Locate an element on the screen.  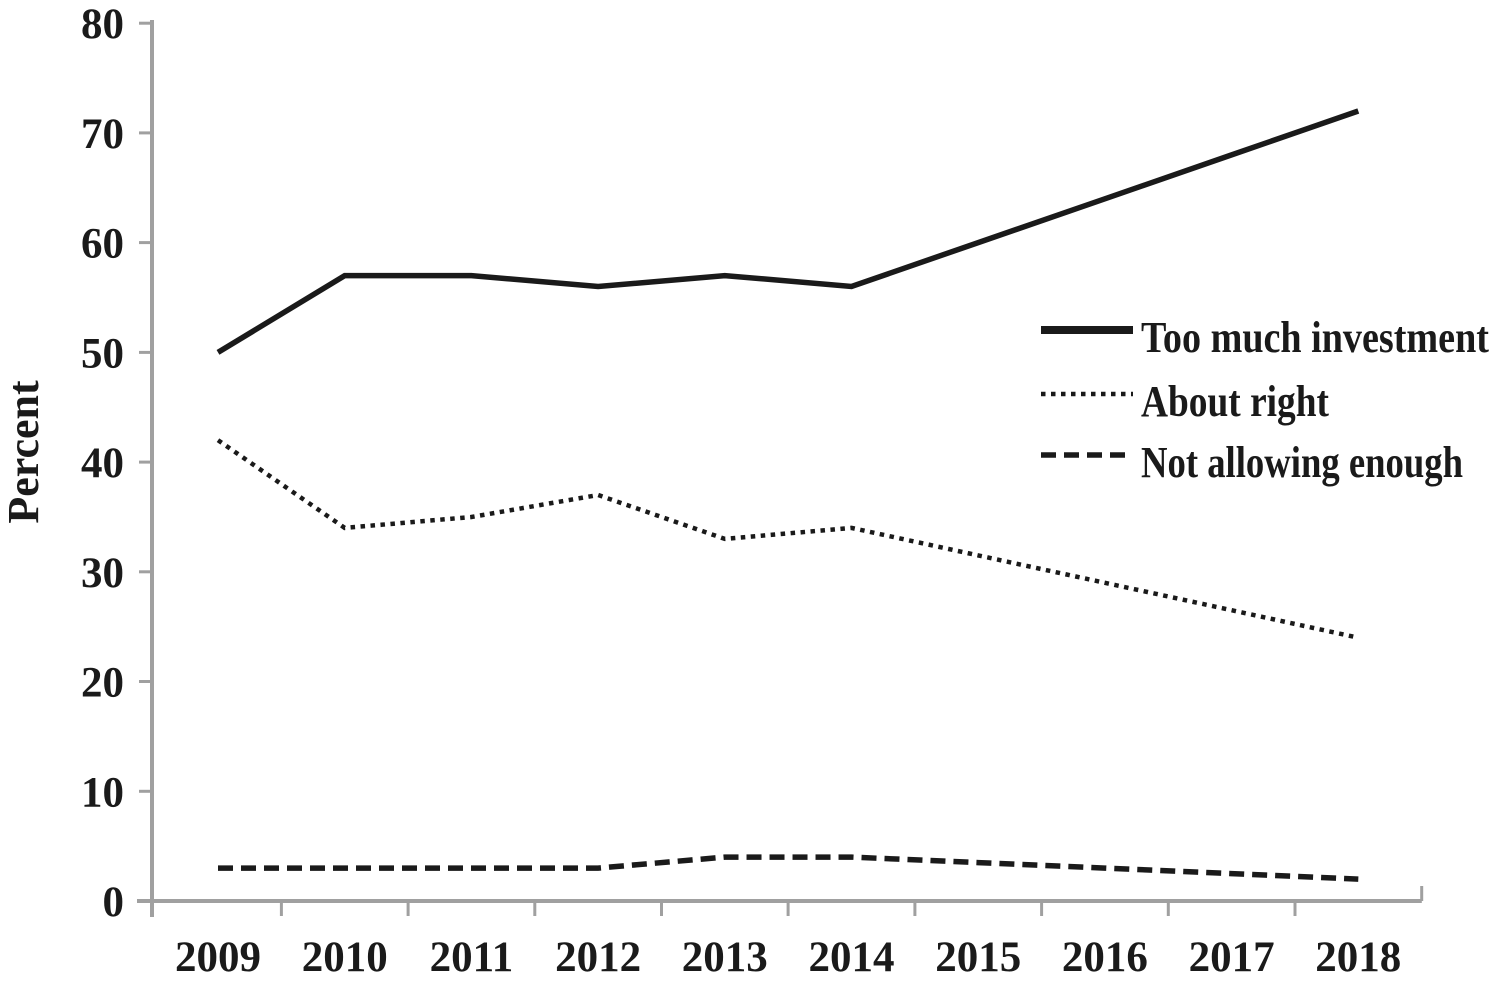
y-tick-label-30: 30 is located at coordinates (102, 573).